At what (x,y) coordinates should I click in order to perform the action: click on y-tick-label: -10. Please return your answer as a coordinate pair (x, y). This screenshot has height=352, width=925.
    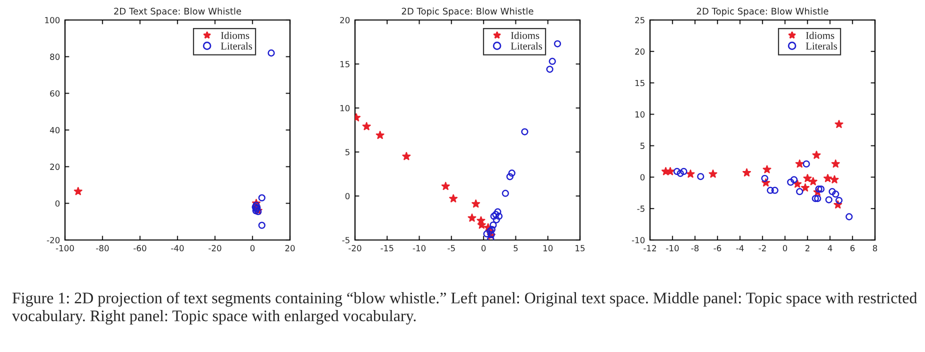
    Looking at the image, I should click on (638, 240).